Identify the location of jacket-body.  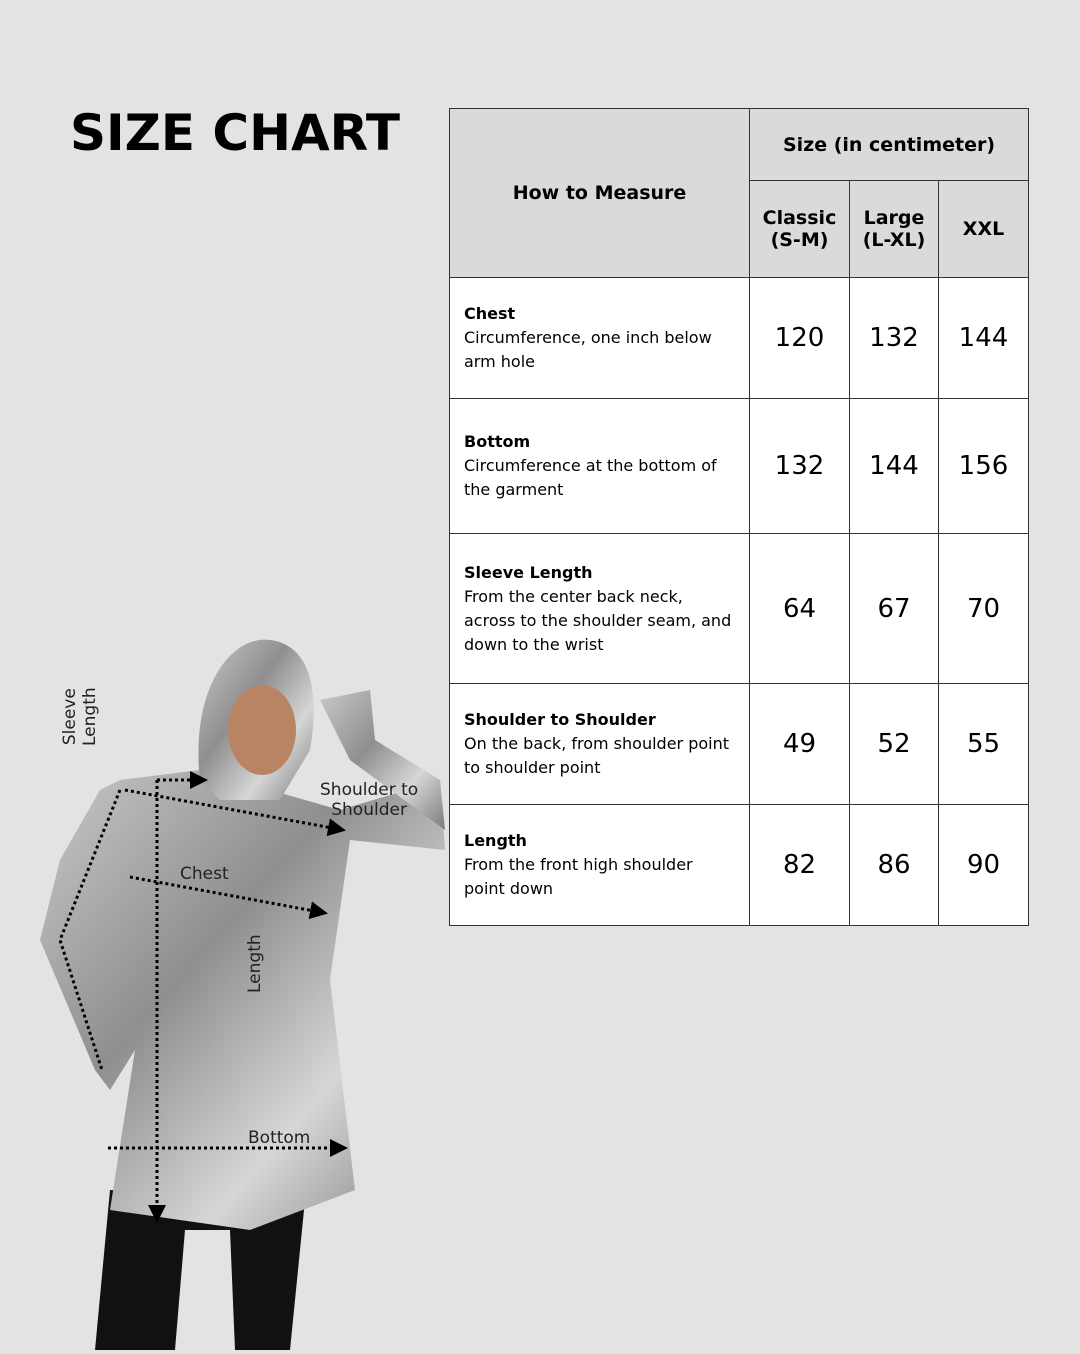
(242, 1000).